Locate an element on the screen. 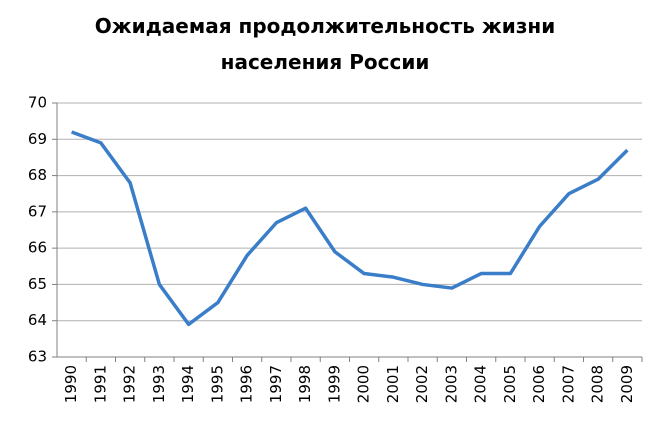  y-tick-label: 66 is located at coordinates (37, 248).